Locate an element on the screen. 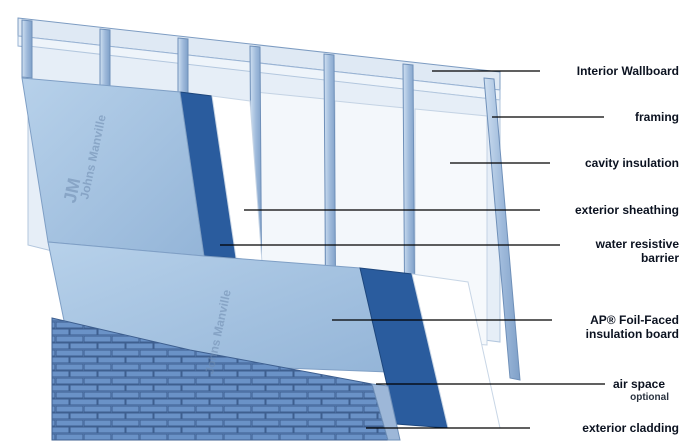  foil-faced-insulation-board-upper is located at coordinates (113, 167).